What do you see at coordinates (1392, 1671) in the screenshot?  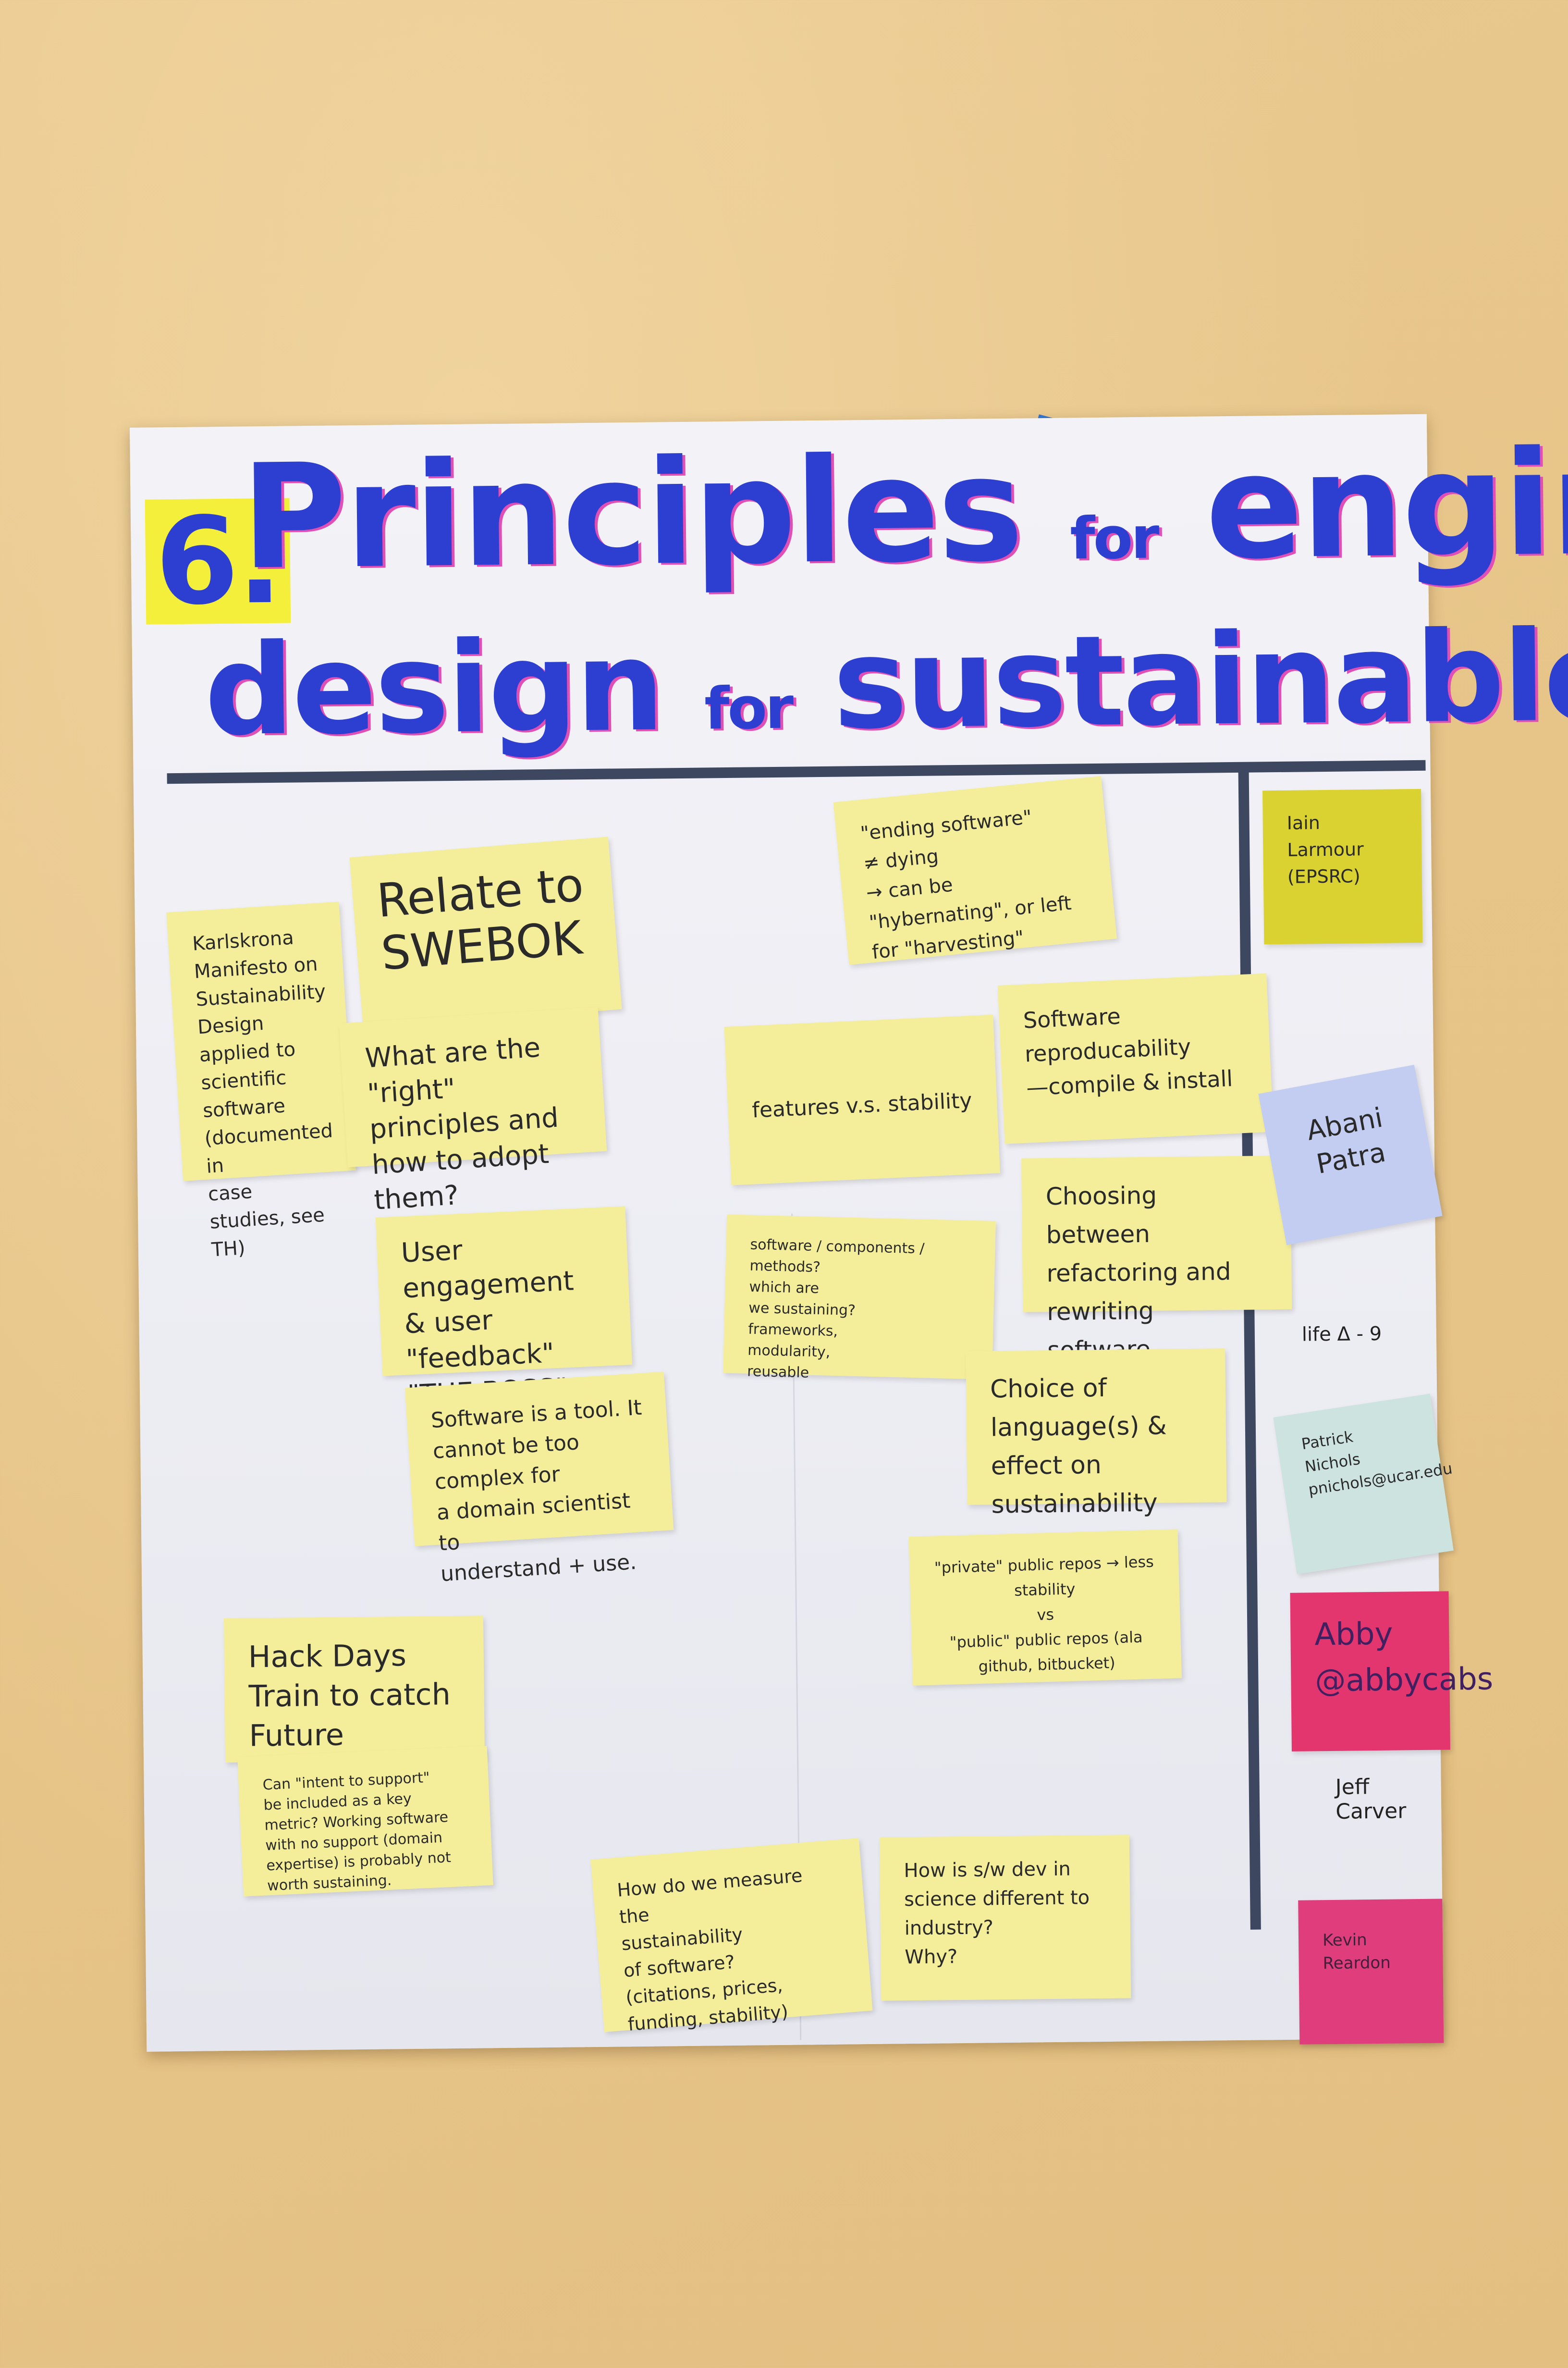 I see `name-note-abby: Abby @abbycabs` at bounding box center [1392, 1671].